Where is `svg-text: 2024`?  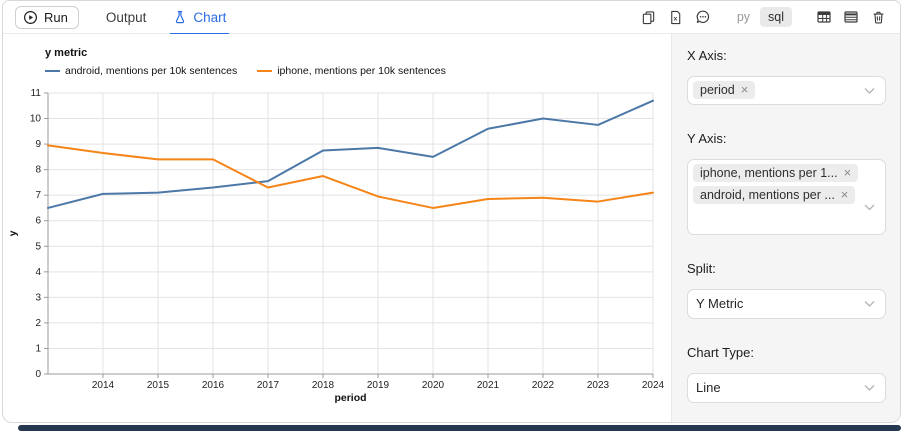
svg-text: 2024 is located at coordinates (653, 385).